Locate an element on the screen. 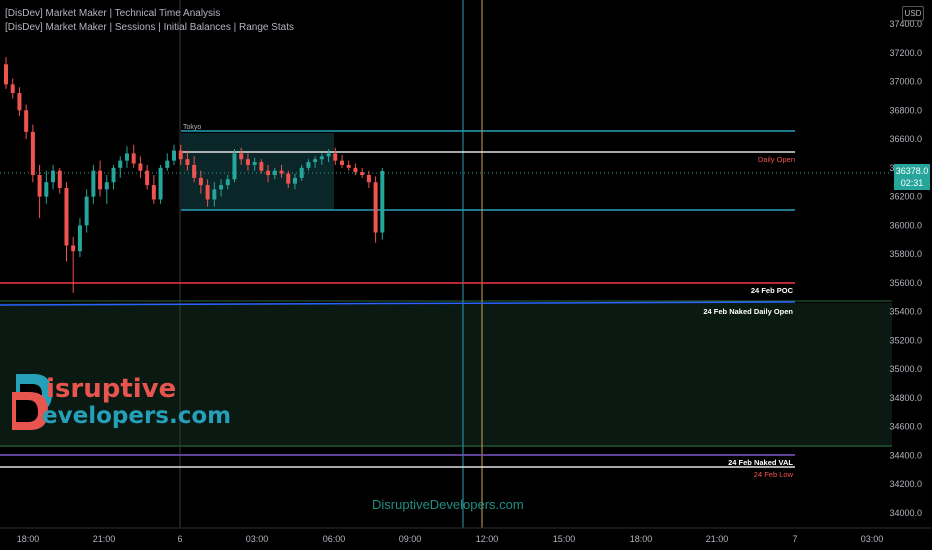 The height and width of the screenshot is (550, 932). price-tick-label: 37400.0 is located at coordinates (905, 24).